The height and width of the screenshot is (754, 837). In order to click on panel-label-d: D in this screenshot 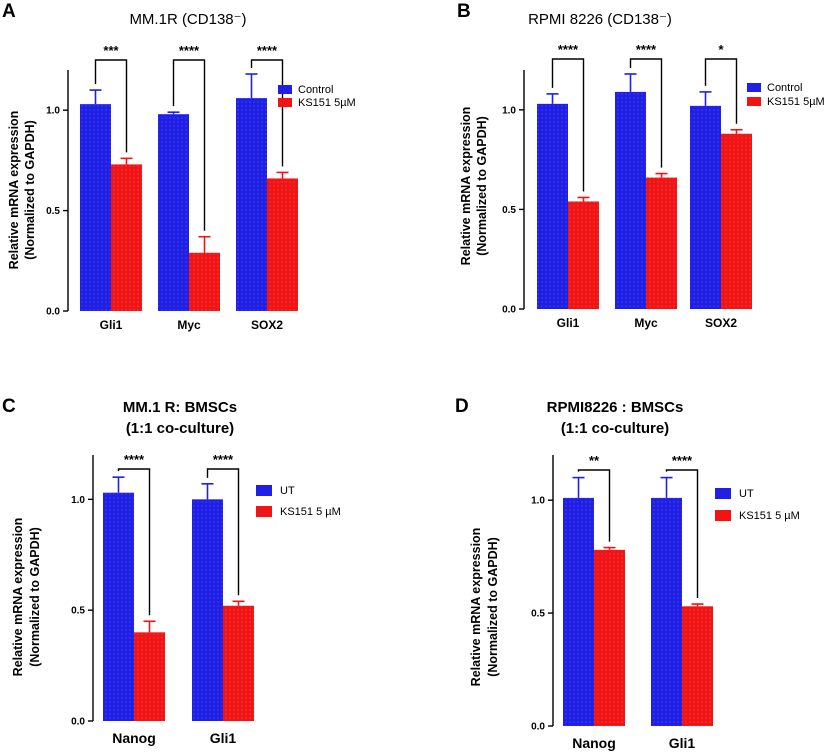, I will do `click(462, 406)`.